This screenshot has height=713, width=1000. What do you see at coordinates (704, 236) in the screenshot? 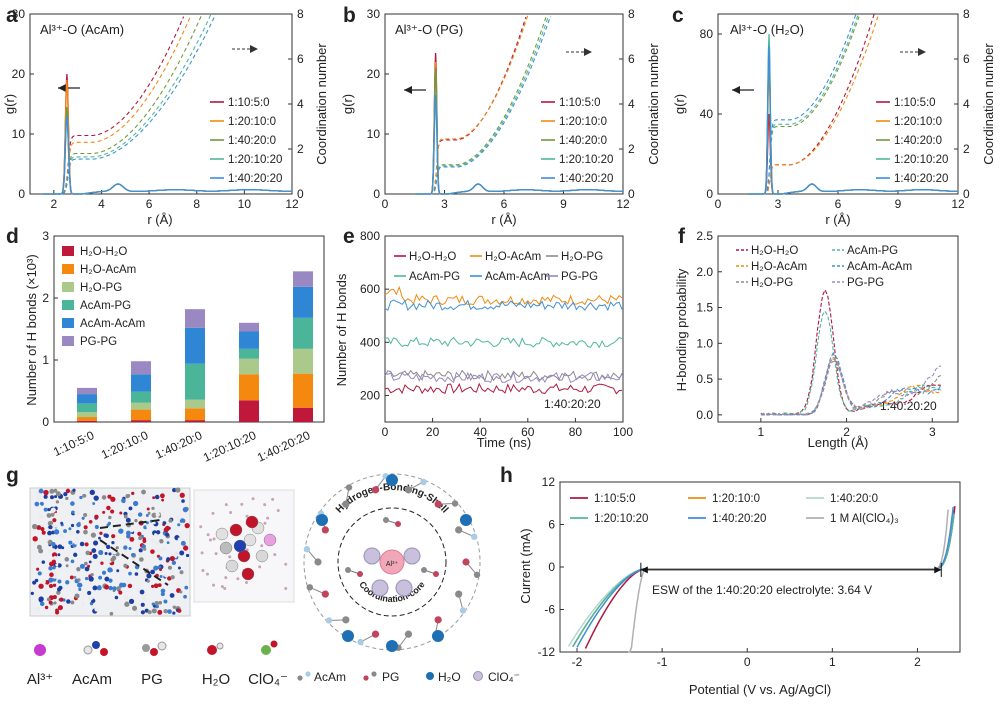
I see `ytick-label-f: 2.5` at bounding box center [704, 236].